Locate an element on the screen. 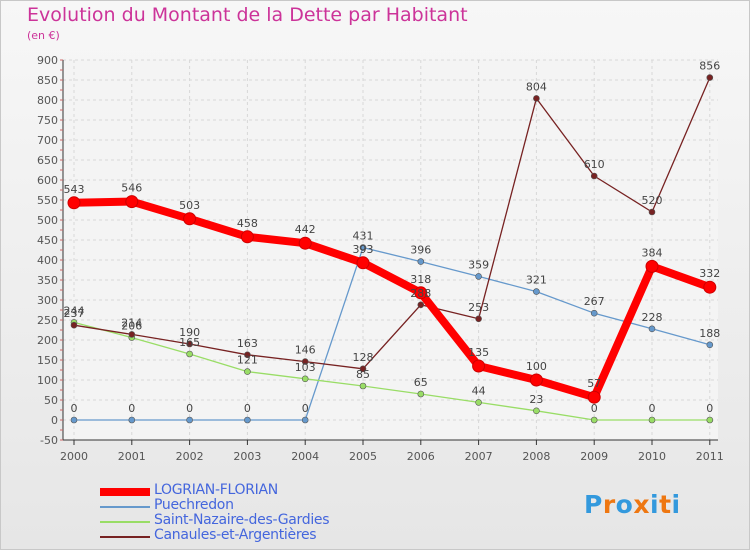 This screenshot has width=750, height=550. legend-item: Saint-Nazaire-des-Gardies is located at coordinates (250, 520).